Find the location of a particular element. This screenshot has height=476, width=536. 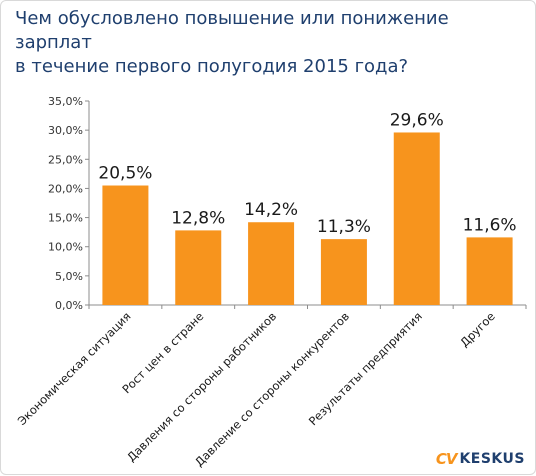

data-label: 12,8% is located at coordinates (198, 218).